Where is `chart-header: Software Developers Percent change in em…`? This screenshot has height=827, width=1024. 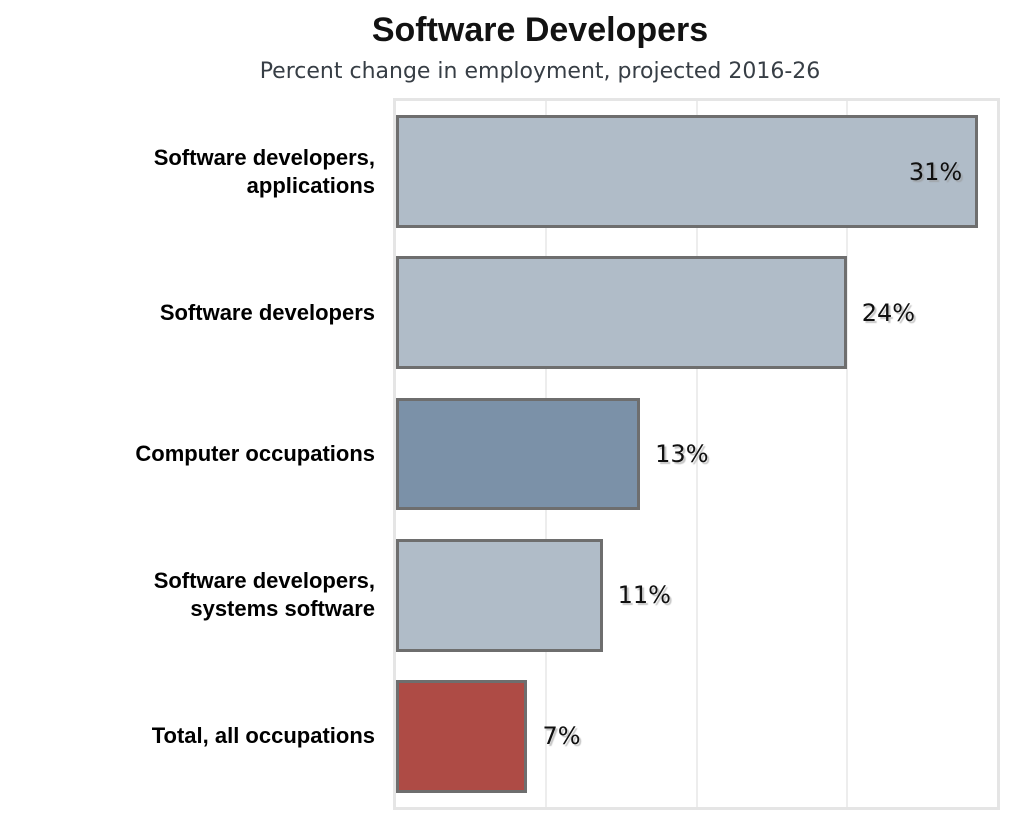
chart-header: Software Developers Percent change in em… is located at coordinates (540, 47).